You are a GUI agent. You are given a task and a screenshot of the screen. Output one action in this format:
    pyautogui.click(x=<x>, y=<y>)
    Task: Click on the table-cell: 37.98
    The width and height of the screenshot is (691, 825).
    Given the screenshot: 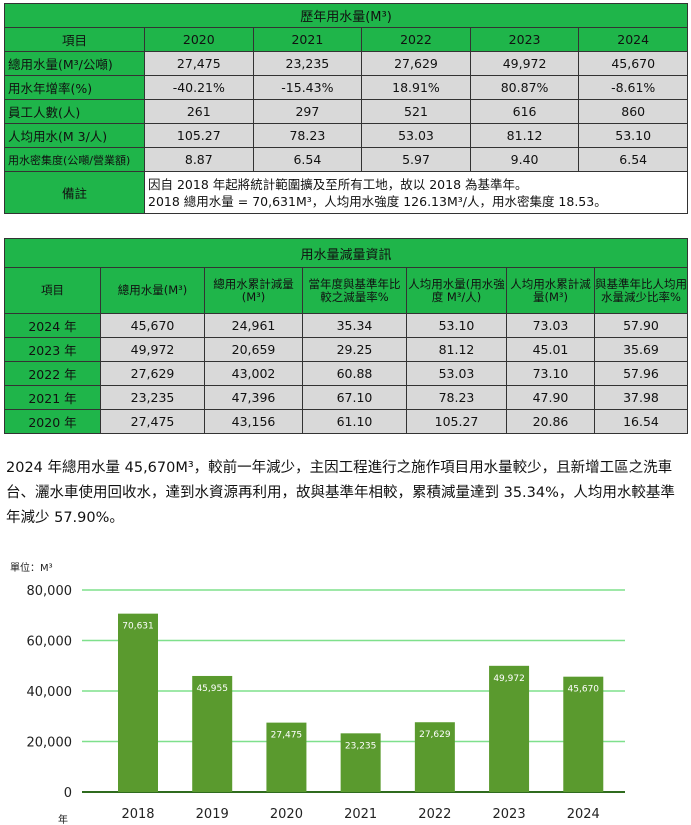 What is the action you would take?
    pyautogui.click(x=641, y=397)
    